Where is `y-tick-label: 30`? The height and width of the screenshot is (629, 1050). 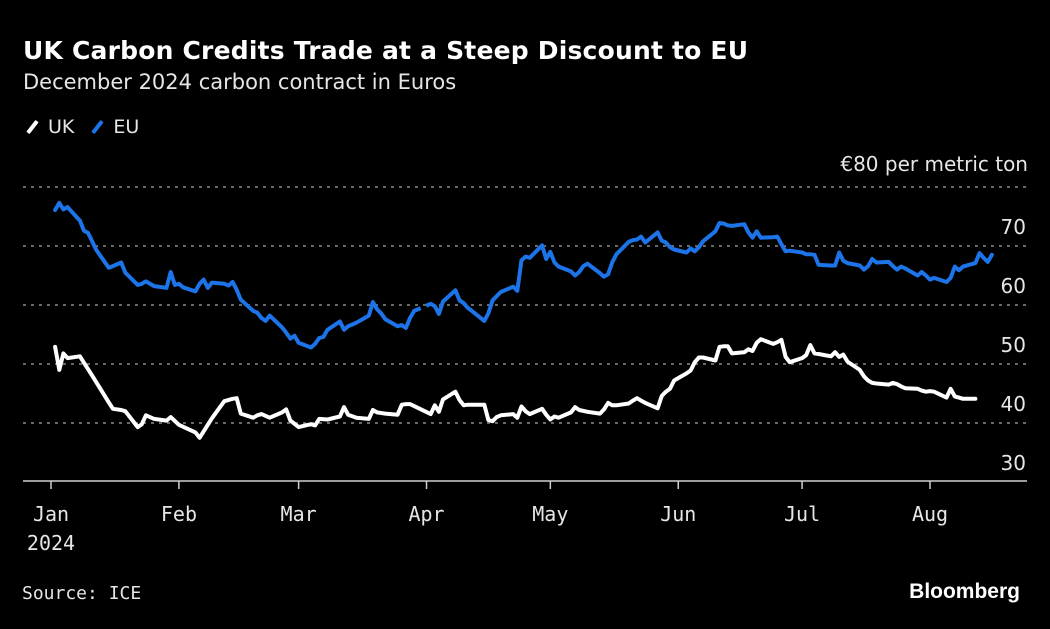
y-tick-label: 30 is located at coordinates (1013, 463).